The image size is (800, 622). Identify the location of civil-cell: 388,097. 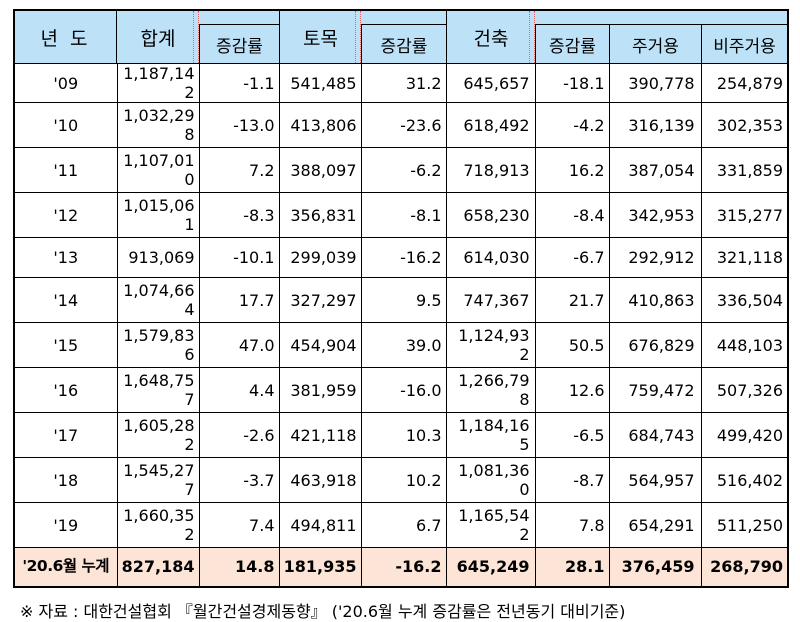
(320, 170).